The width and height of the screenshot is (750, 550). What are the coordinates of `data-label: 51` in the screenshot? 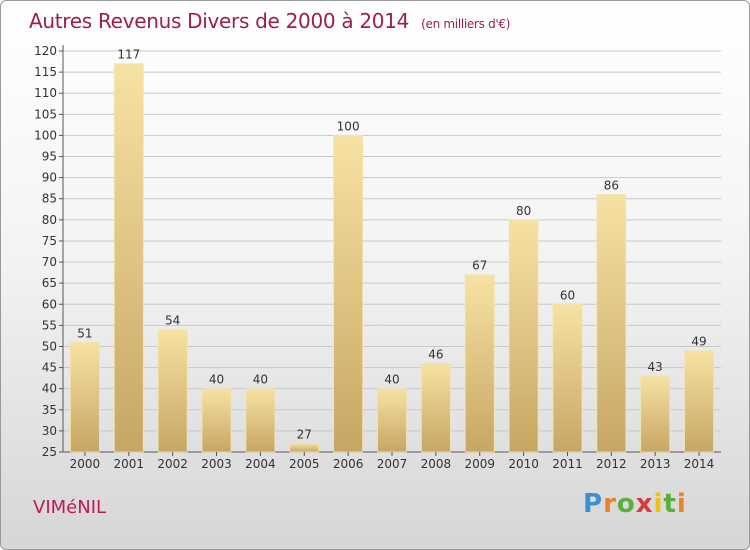 It's located at (84, 333).